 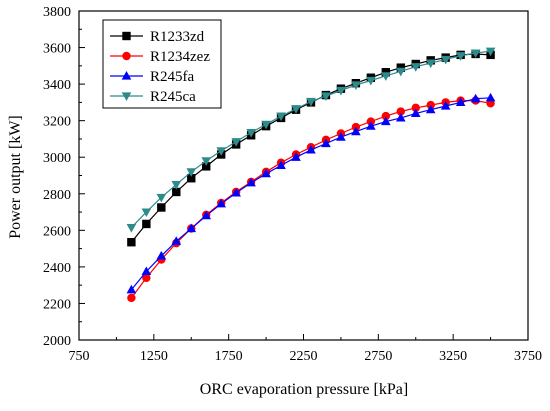 I want to click on y-tick-label: 3000, so click(x=57, y=158).